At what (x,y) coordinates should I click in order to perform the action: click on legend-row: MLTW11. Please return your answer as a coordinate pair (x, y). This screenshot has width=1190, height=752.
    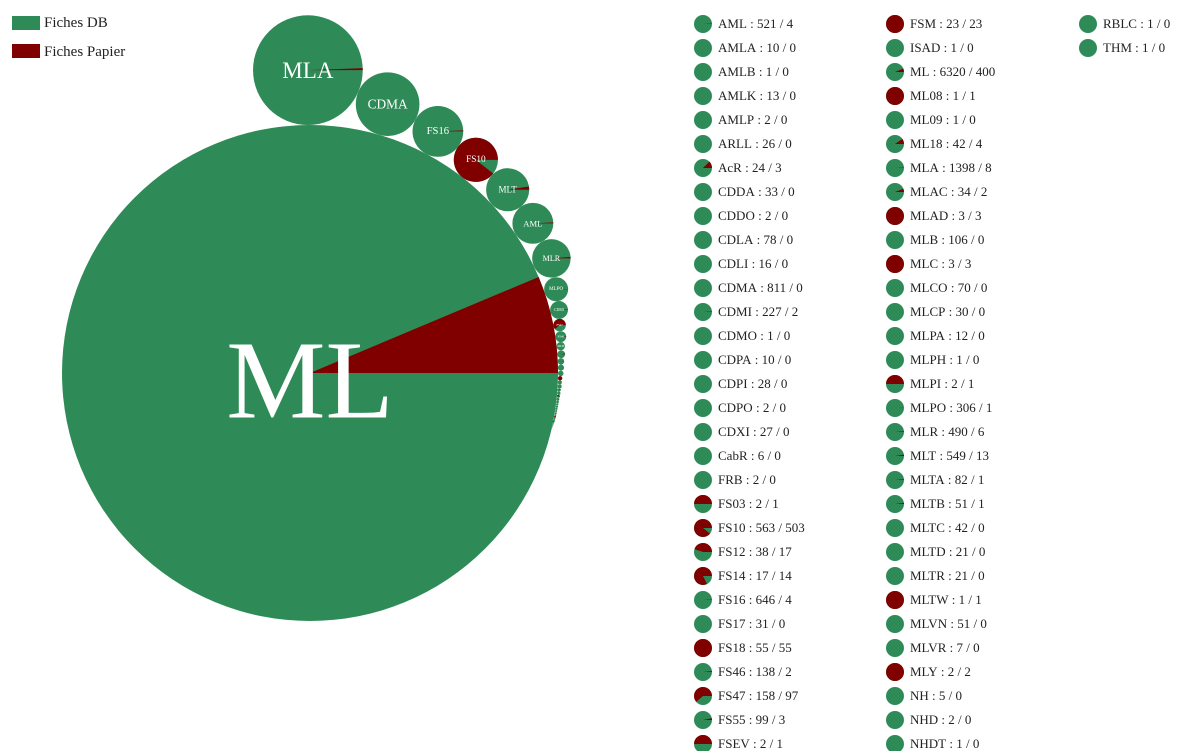
    Looking at the image, I should click on (946, 600).